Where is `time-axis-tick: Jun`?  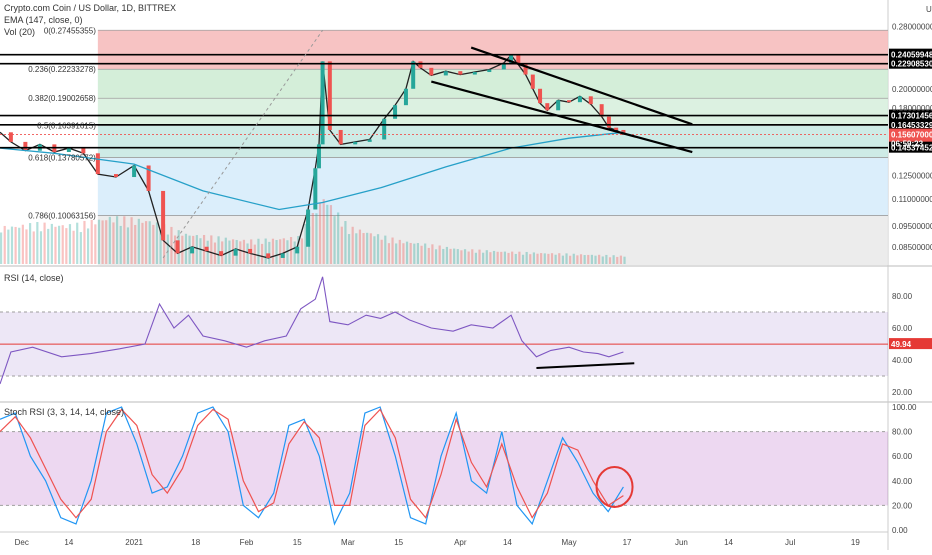
time-axis-tick: Jun is located at coordinates (681, 542).